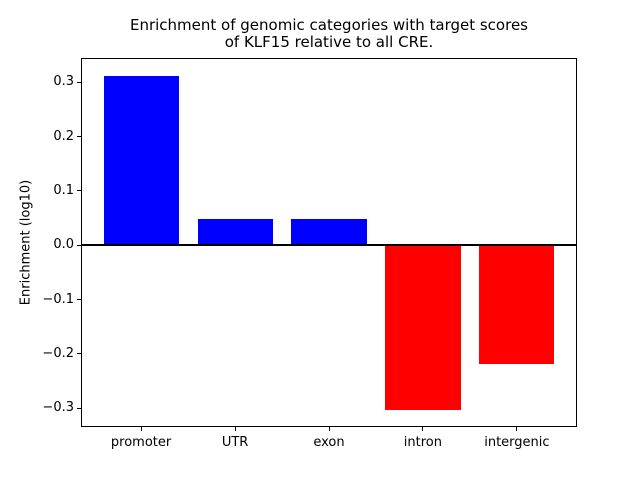 This screenshot has width=640, height=480. Describe the element at coordinates (235, 232) in the screenshot. I see `bar-UTR` at that location.